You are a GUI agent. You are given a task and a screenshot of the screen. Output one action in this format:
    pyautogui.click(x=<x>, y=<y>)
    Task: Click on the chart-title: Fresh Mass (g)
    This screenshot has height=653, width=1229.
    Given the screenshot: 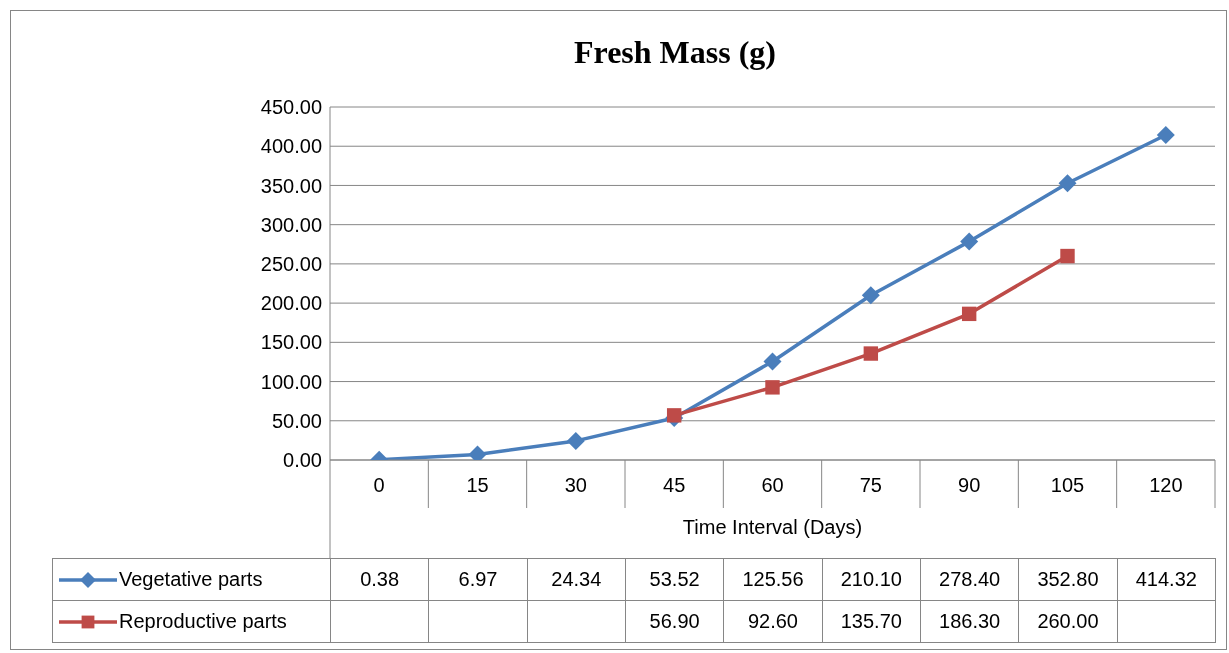 What is the action you would take?
    pyautogui.click(x=674, y=52)
    